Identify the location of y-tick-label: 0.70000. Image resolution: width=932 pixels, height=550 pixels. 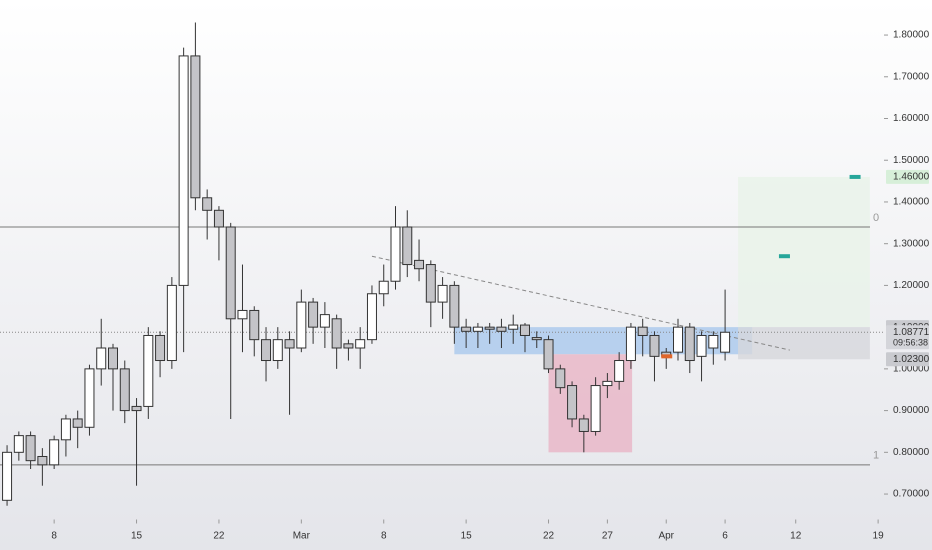
(911, 494).